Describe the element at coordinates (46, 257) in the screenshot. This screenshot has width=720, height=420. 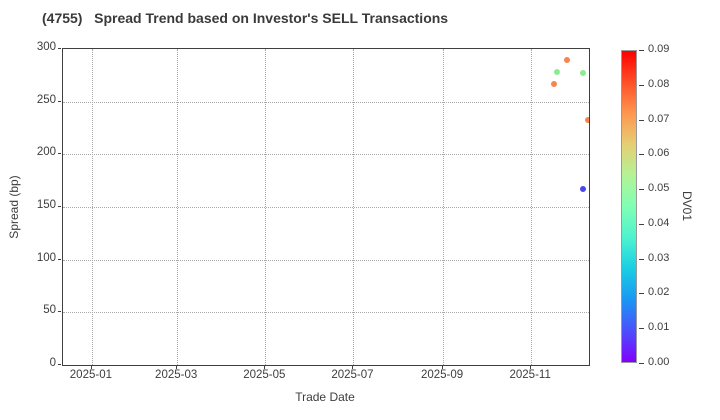
I see `y-tick-label: 100` at that location.